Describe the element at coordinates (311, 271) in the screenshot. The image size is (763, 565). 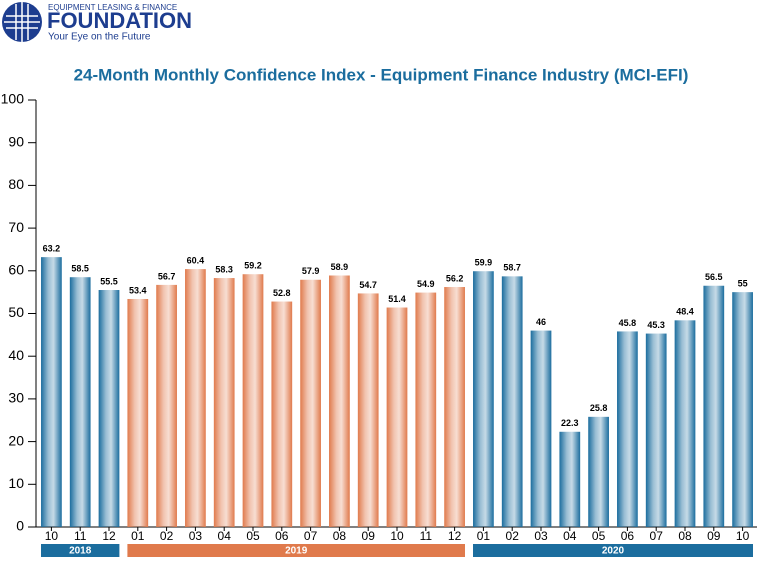
I see `value-label: 57.9` at that location.